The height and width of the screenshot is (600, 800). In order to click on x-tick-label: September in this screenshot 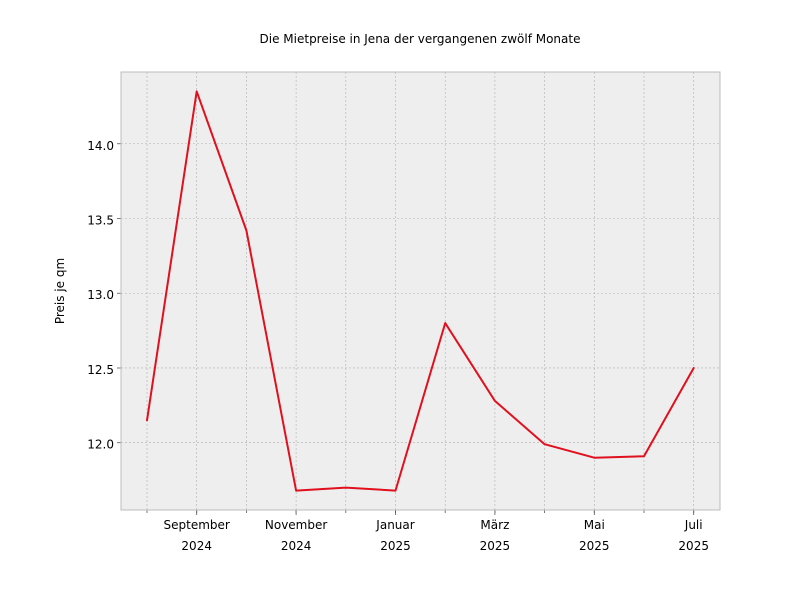, I will do `click(197, 525)`.